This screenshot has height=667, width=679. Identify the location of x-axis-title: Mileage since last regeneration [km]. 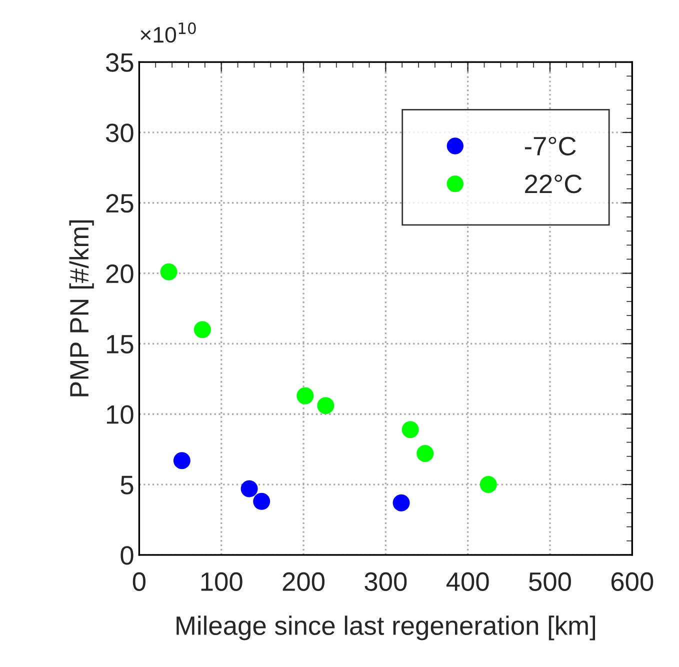
(386, 628).